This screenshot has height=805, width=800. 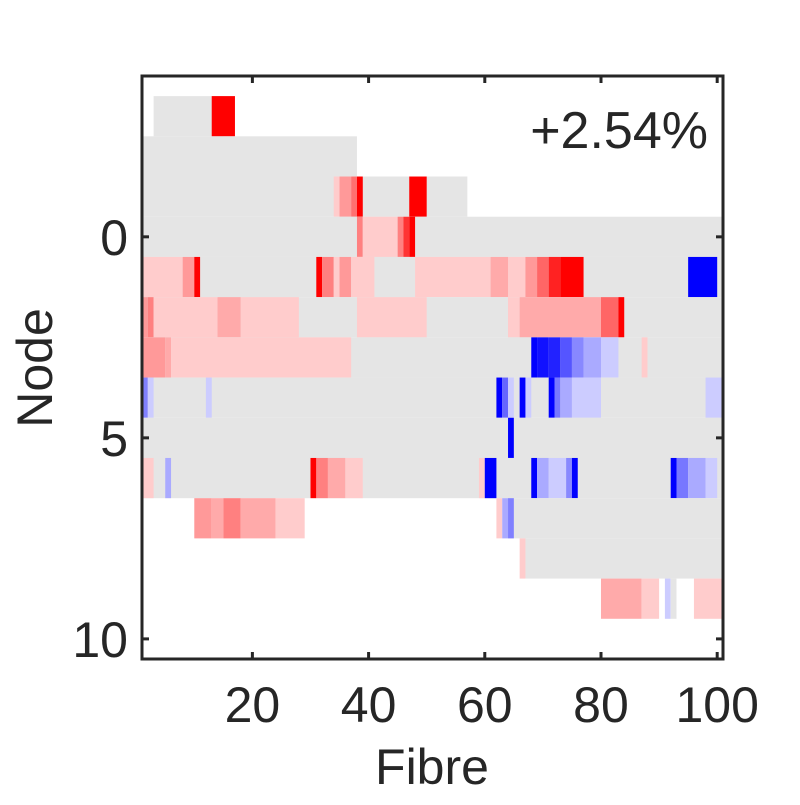 What do you see at coordinates (601, 705) in the screenshot?
I see `x-tick-label: 80` at bounding box center [601, 705].